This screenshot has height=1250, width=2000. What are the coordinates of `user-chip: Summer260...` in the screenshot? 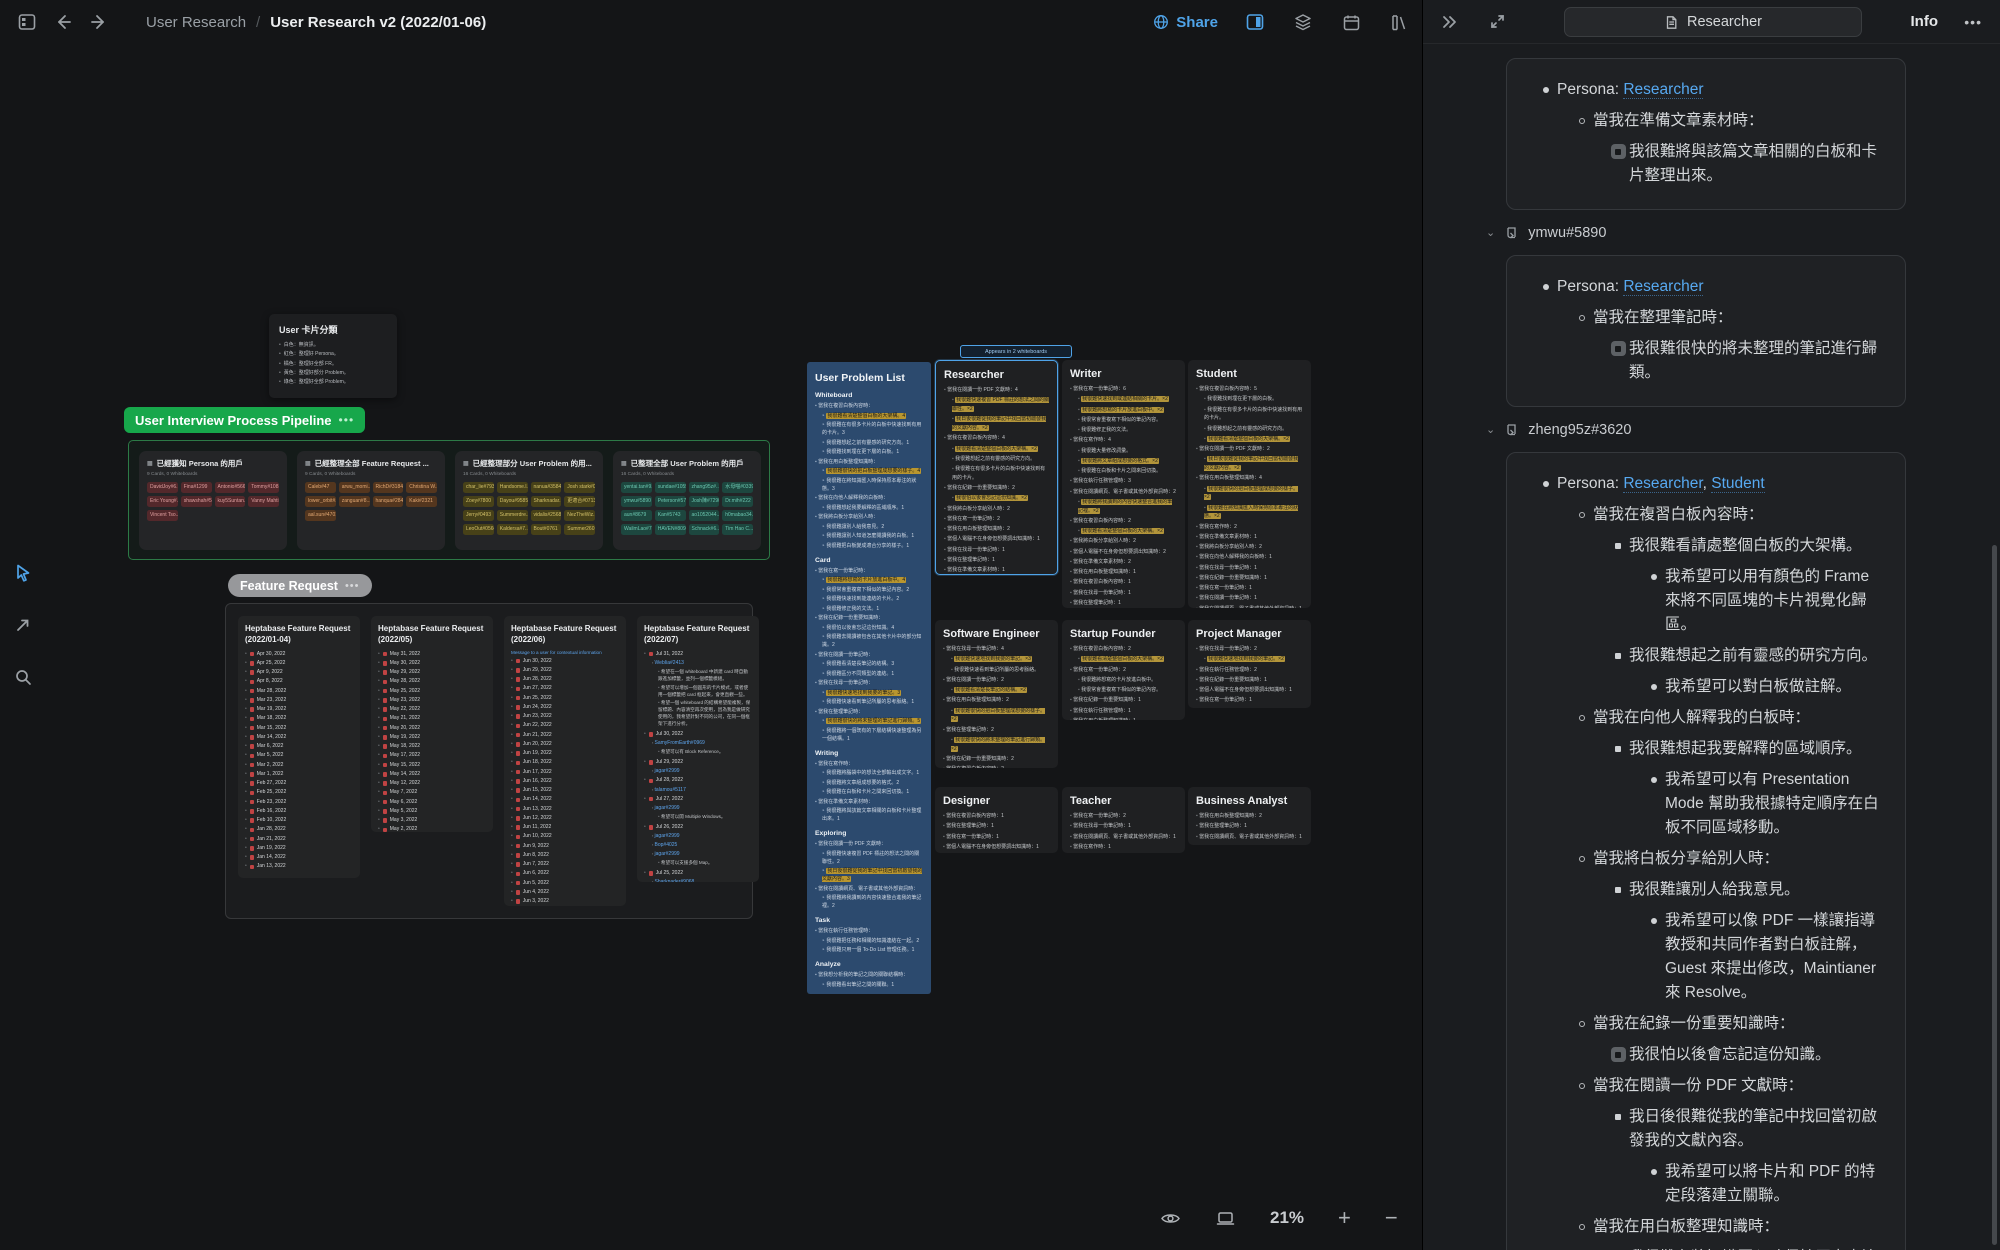 It's located at (579, 529).